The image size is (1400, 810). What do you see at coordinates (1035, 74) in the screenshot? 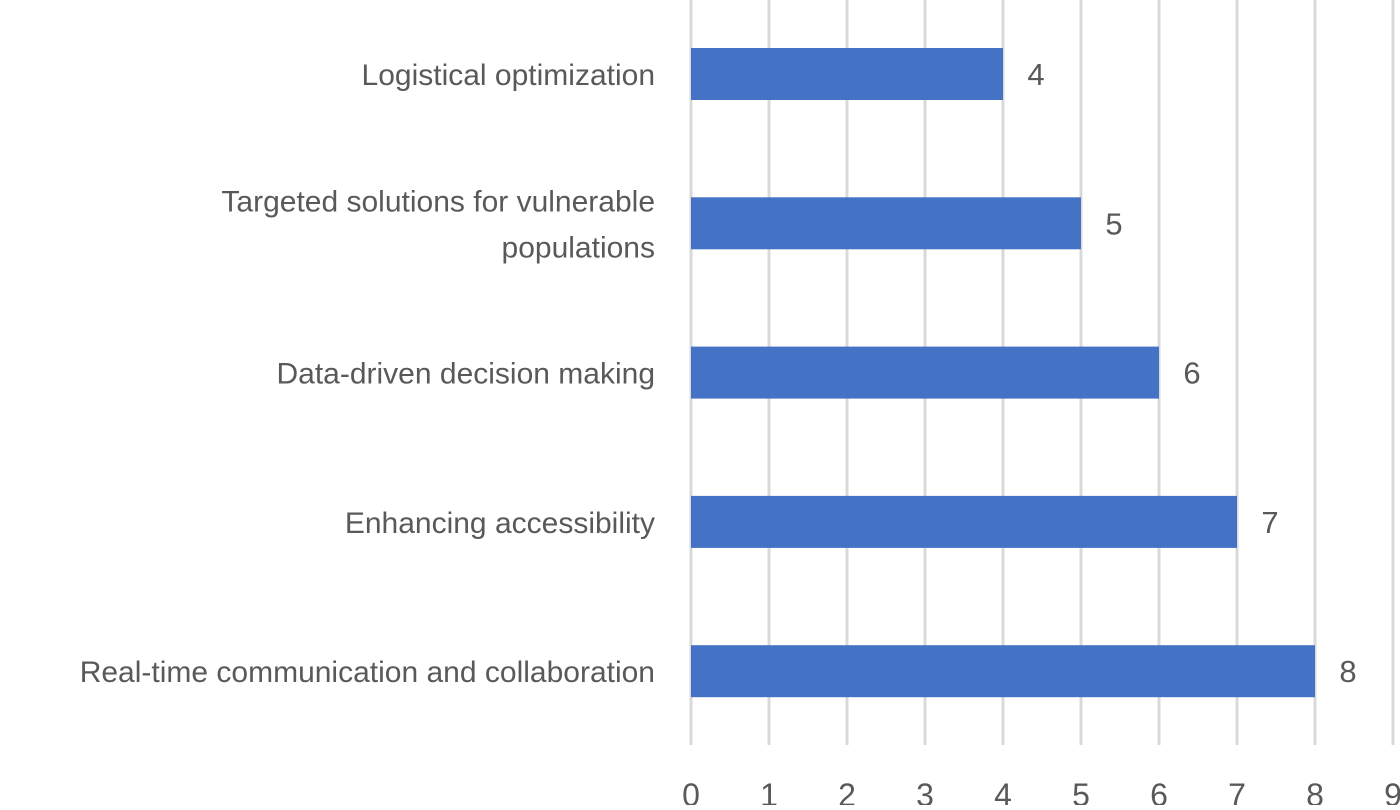
I see `data-label: 4` at bounding box center [1035, 74].